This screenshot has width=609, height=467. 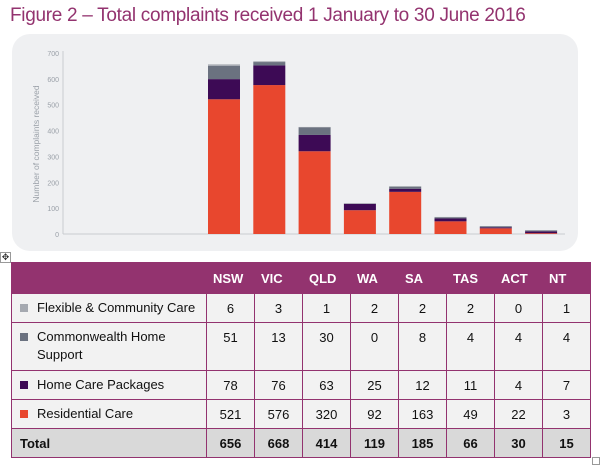 I want to click on table-resize-handle, so click(x=596, y=461).